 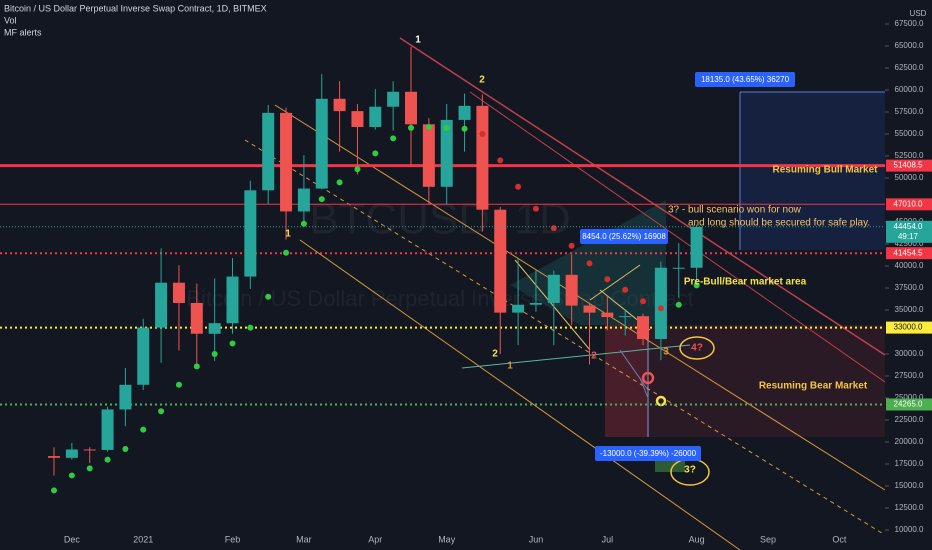 What do you see at coordinates (909, 67) in the screenshot?
I see `y-tick-label: 62500.0` at bounding box center [909, 67].